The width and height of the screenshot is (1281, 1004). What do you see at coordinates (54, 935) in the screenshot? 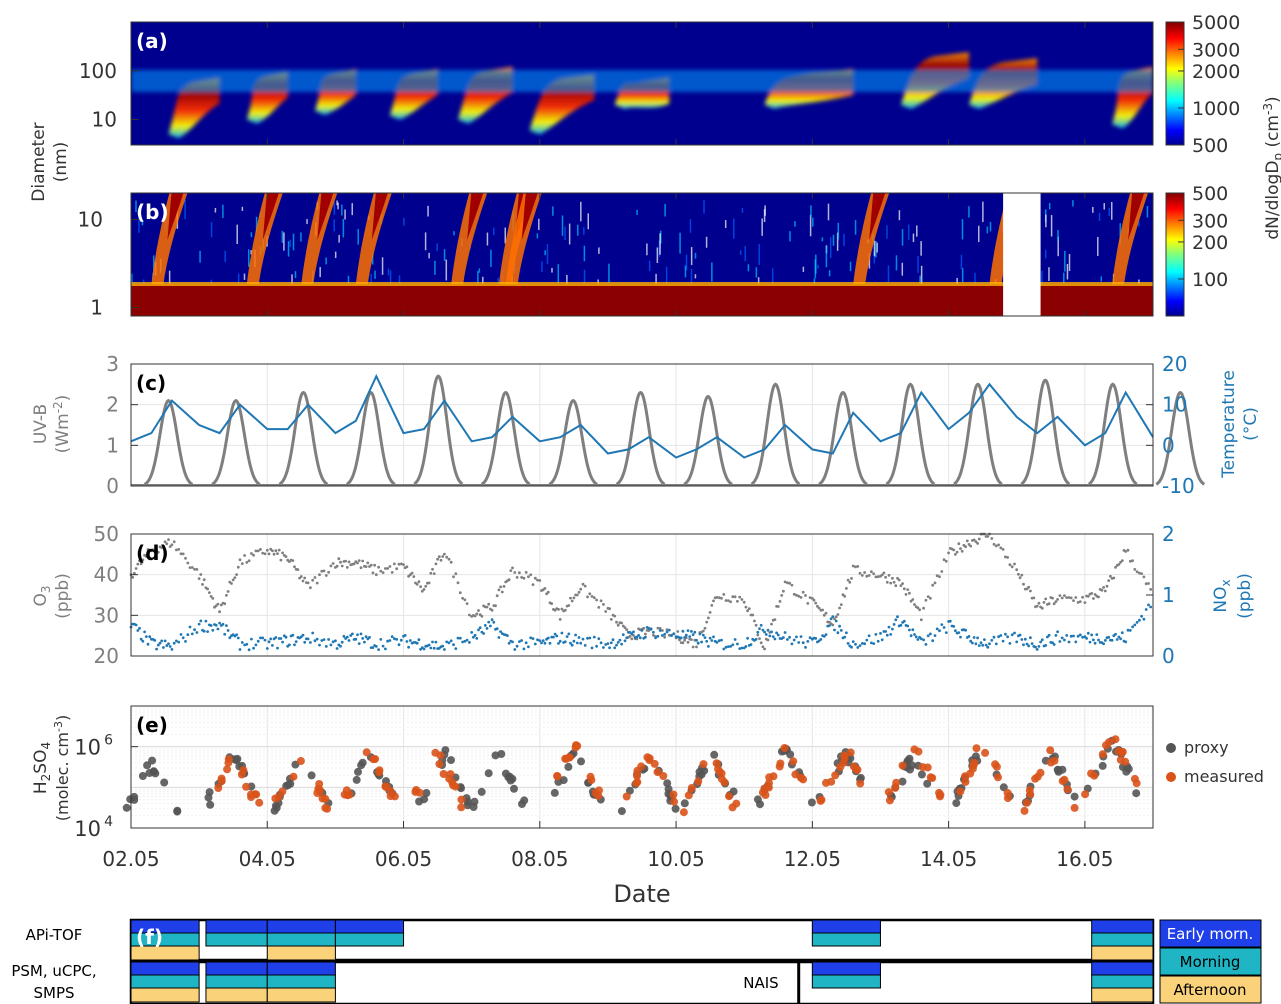
I see `row-label-apitof: APi-TOF` at bounding box center [54, 935].